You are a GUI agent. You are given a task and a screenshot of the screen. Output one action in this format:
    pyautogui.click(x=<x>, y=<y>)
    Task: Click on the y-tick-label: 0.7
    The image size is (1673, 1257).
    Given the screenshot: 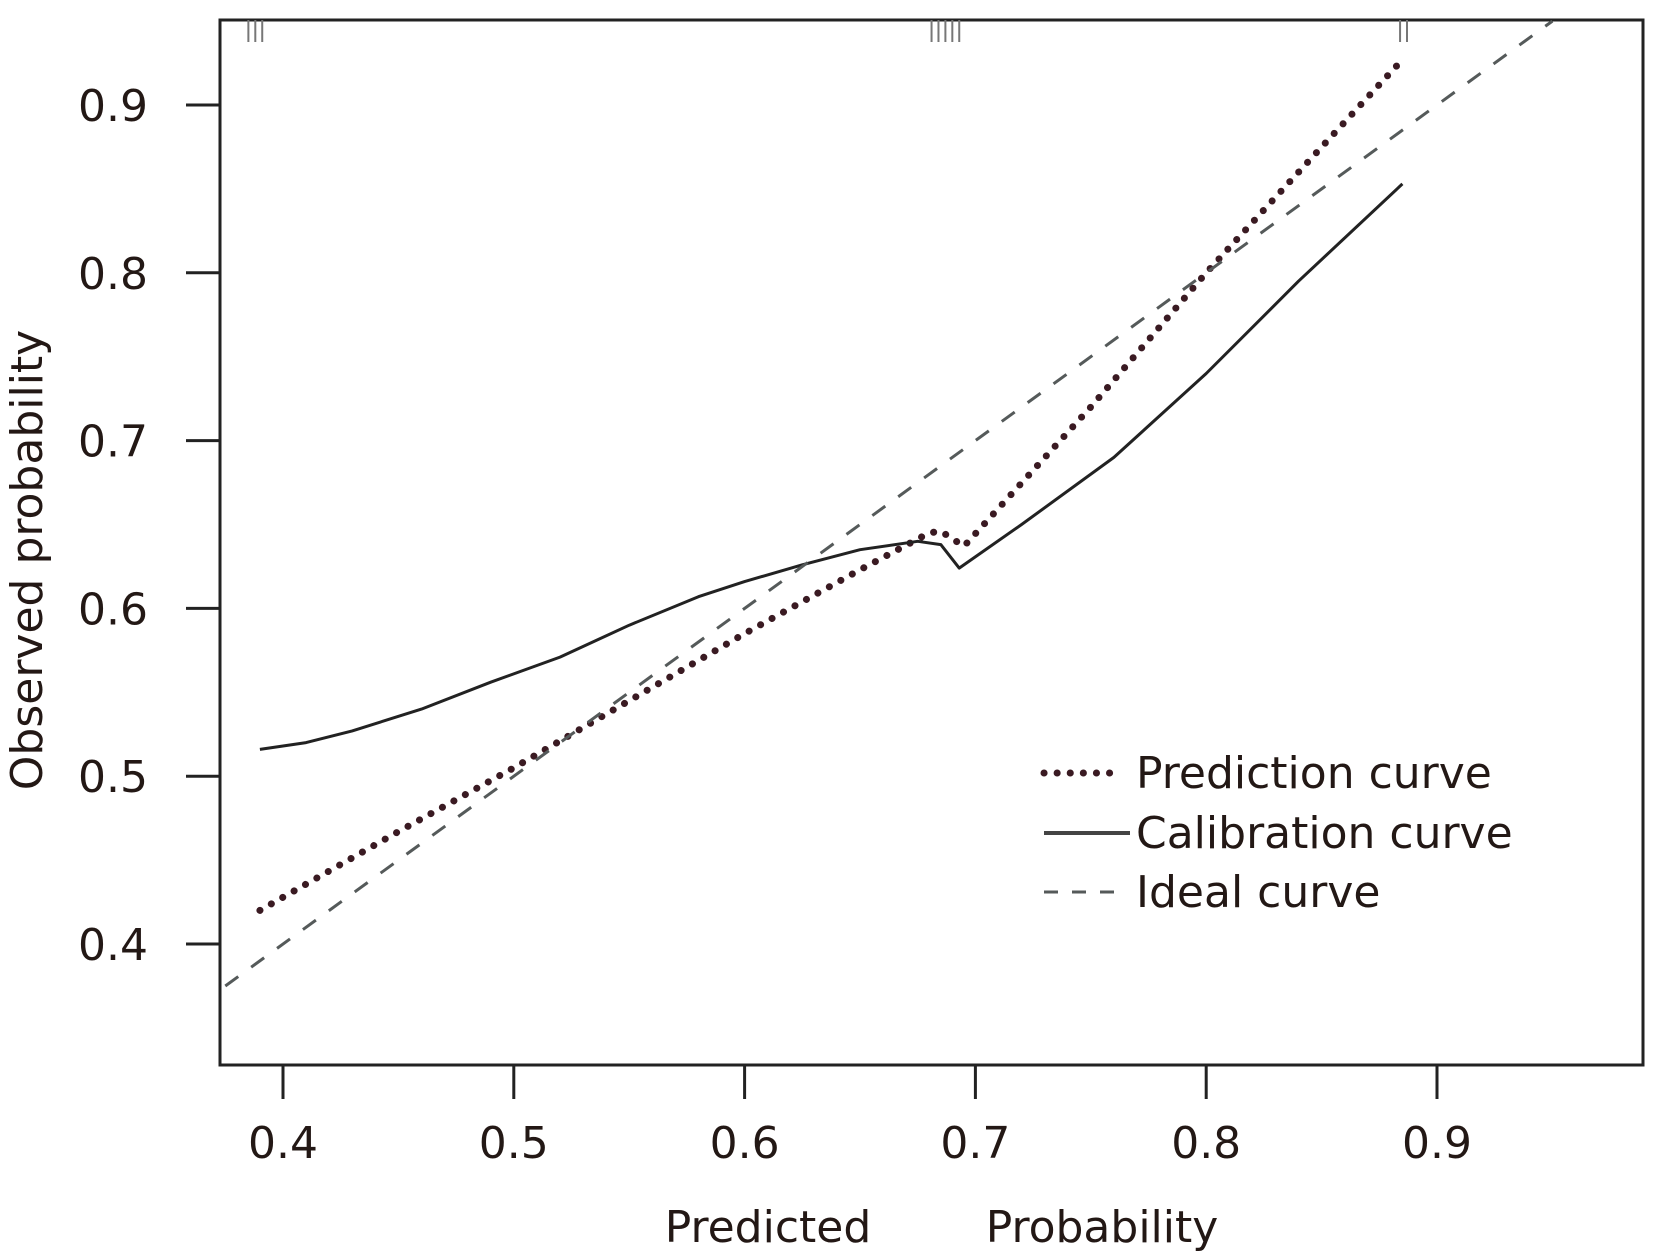 What is the action you would take?
    pyautogui.click(x=113, y=442)
    